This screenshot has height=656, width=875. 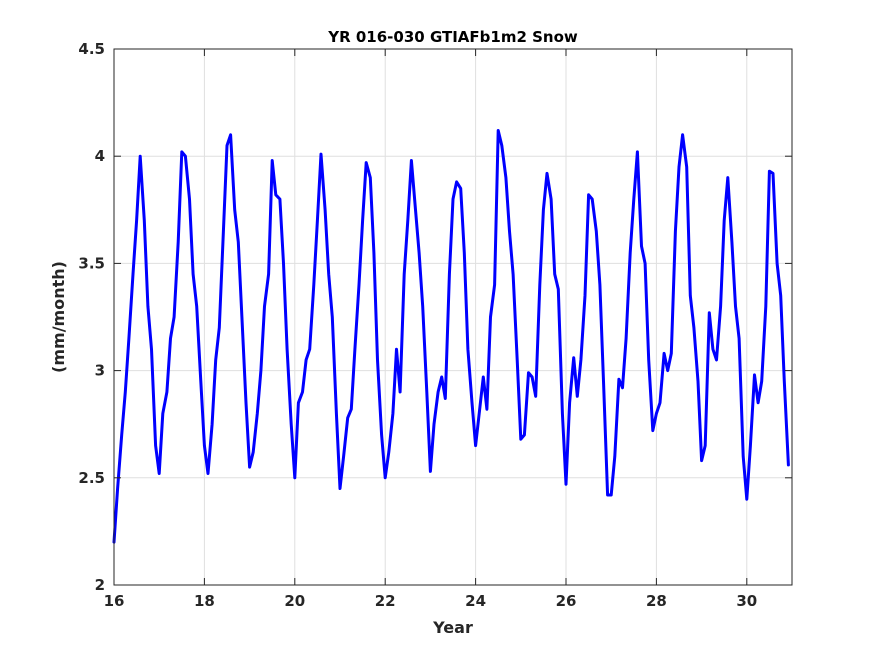 I want to click on x-tick-label: 16, so click(x=114, y=601).